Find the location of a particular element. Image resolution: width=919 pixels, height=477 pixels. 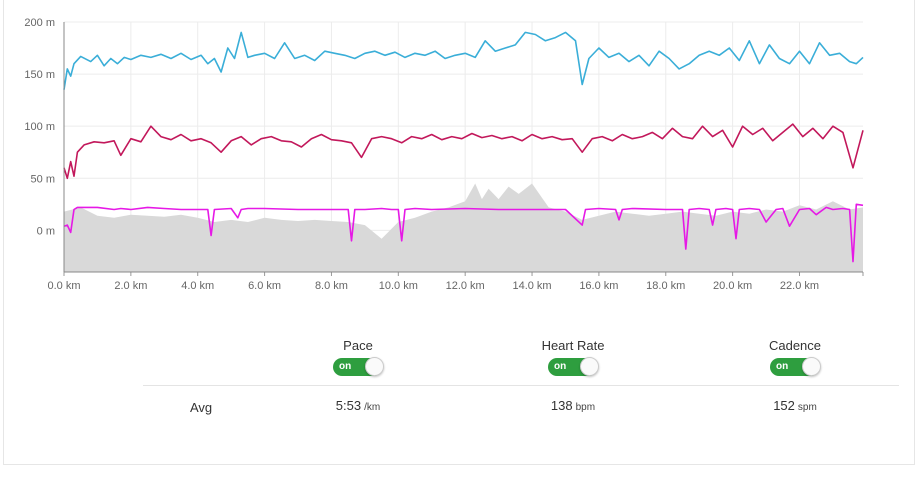

y-tick-label: 200 m is located at coordinates (39, 23).